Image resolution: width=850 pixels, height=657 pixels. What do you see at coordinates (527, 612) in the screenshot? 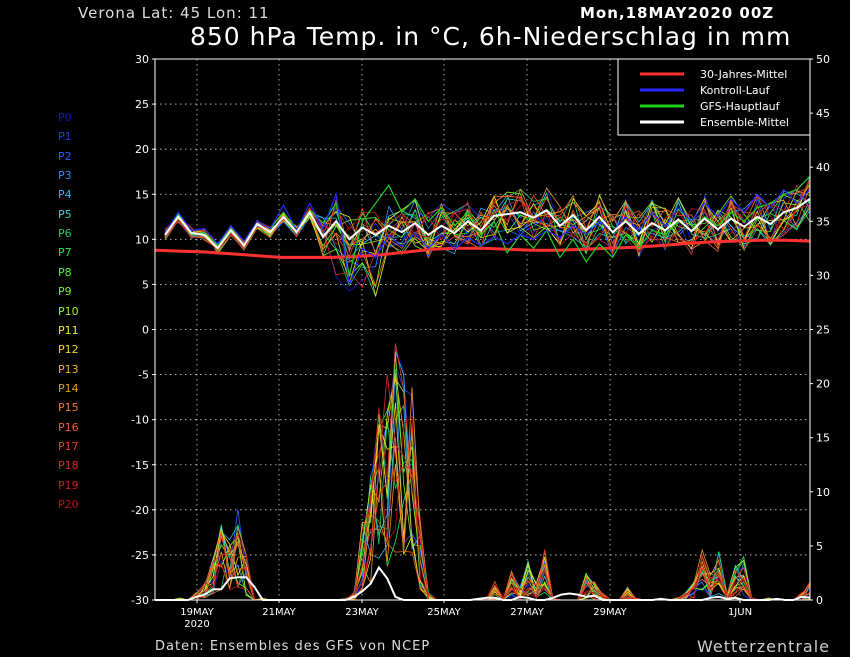
I see `x-tick-label: 27MAY` at bounding box center [527, 612].